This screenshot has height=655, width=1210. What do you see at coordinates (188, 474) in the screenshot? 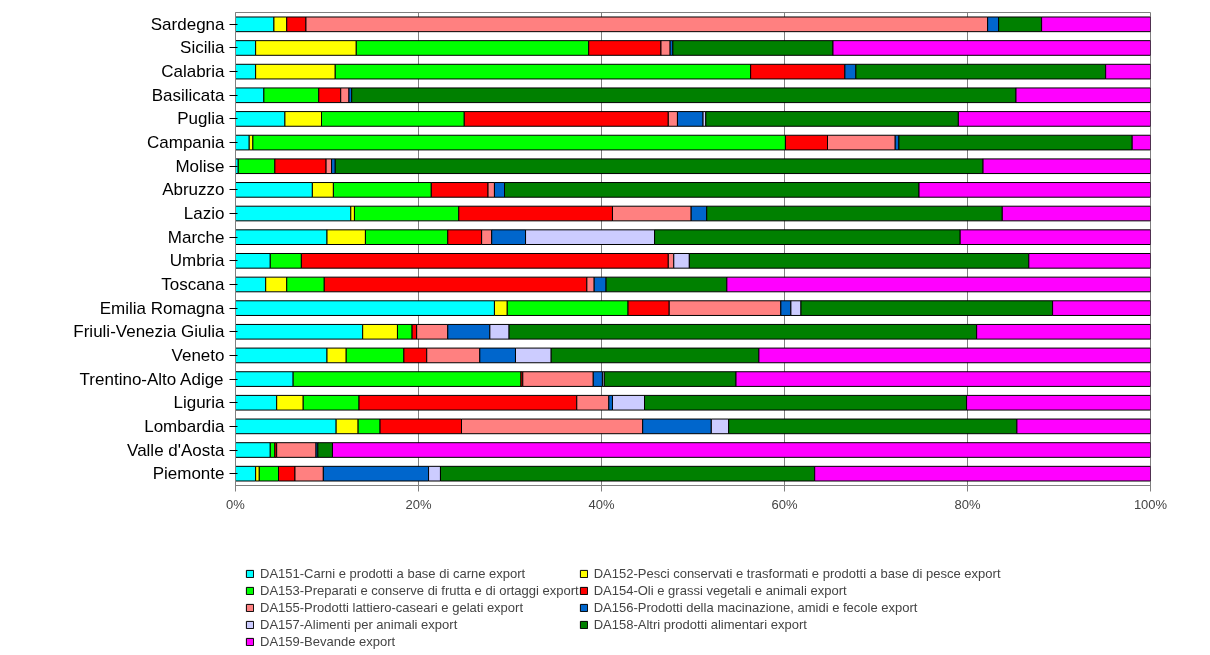
I see `y-tick-label: Piemonte` at bounding box center [188, 474].